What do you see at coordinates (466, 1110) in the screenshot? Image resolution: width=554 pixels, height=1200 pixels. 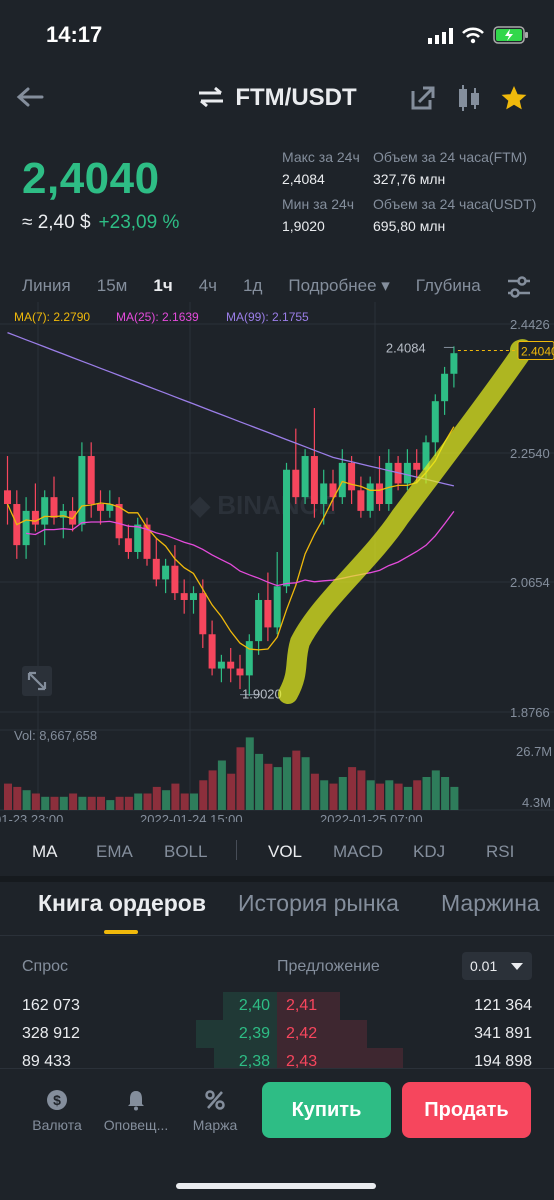 I see `sell-button: Продать` at bounding box center [466, 1110].